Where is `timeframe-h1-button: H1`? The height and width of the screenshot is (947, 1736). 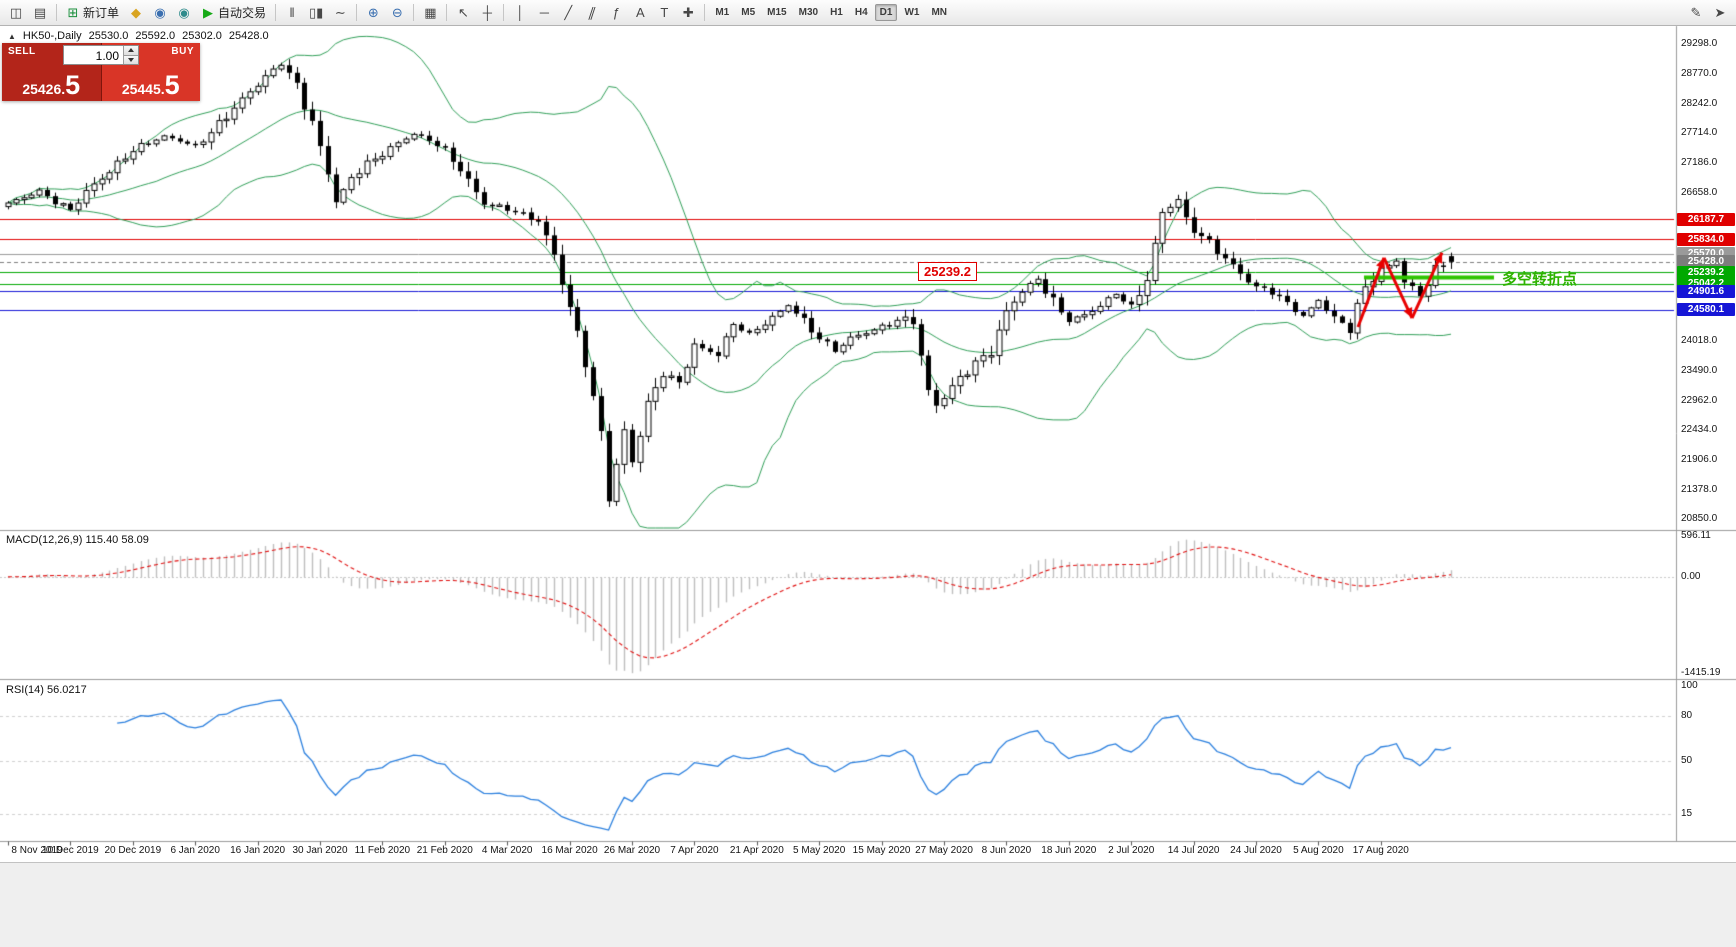 timeframe-h1-button: H1 is located at coordinates (836, 12).